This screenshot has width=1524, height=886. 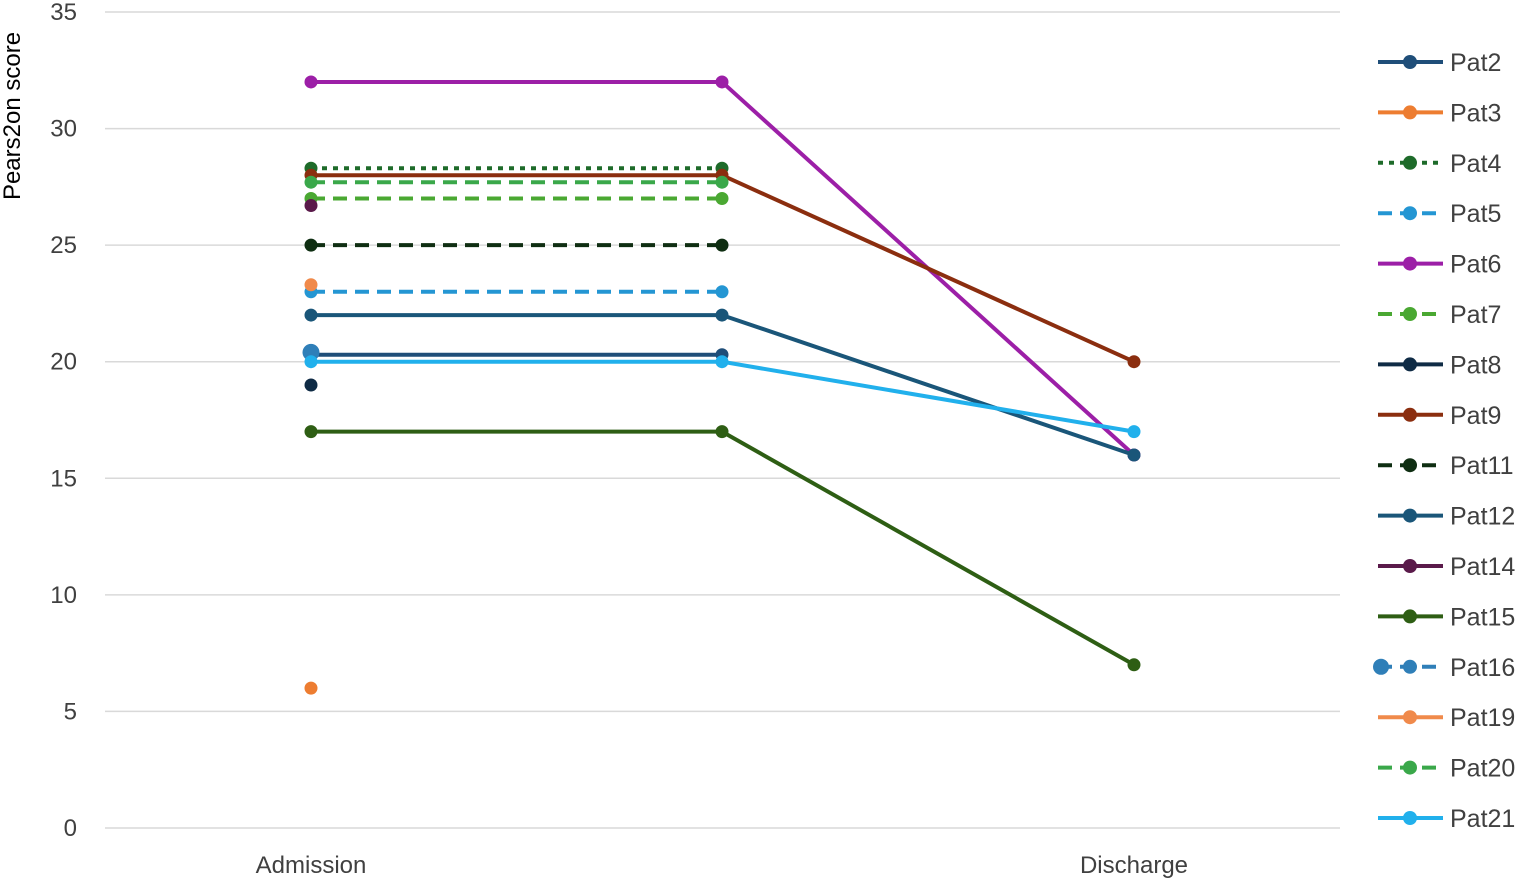 What do you see at coordinates (1475, 63) in the screenshot?
I see `legend-label: Pat2` at bounding box center [1475, 63].